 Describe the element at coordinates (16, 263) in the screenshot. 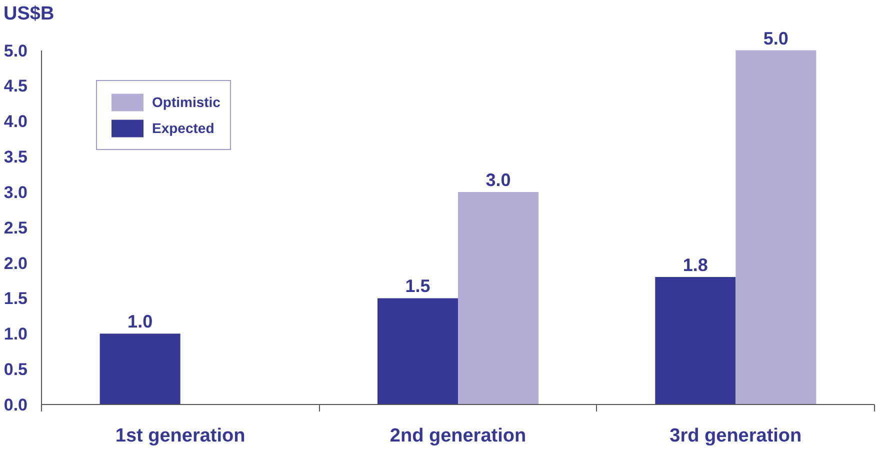

I see `y-tick-label: 2.0` at that location.